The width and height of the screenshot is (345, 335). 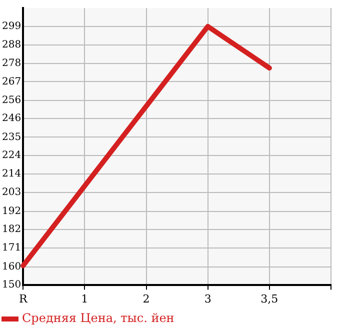 What do you see at coordinates (12, 230) in the screenshot?
I see `y-tick-label: 182` at bounding box center [12, 230].